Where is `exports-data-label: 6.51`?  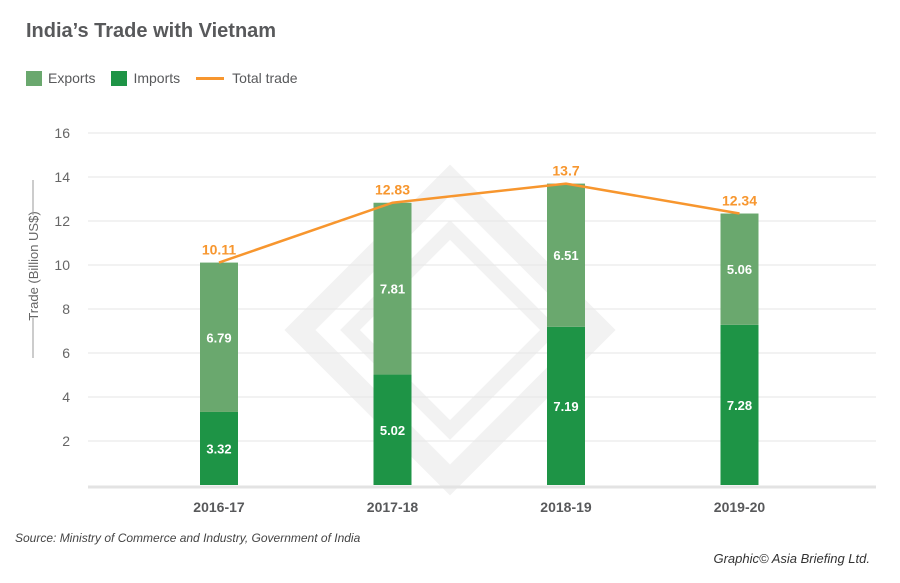
exports-data-label: 6.51 is located at coordinates (565, 255).